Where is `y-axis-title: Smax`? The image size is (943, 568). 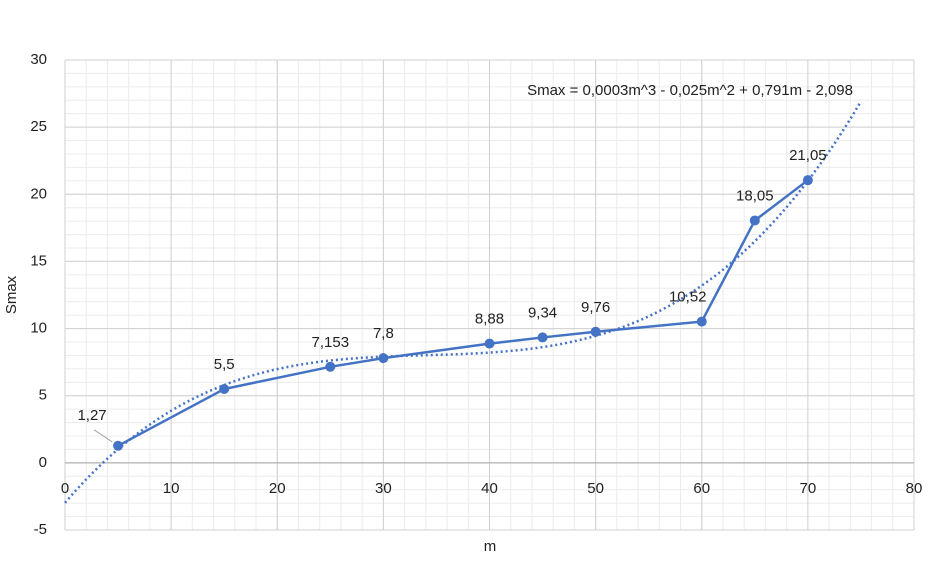
y-axis-title: Smax is located at coordinates (11, 294).